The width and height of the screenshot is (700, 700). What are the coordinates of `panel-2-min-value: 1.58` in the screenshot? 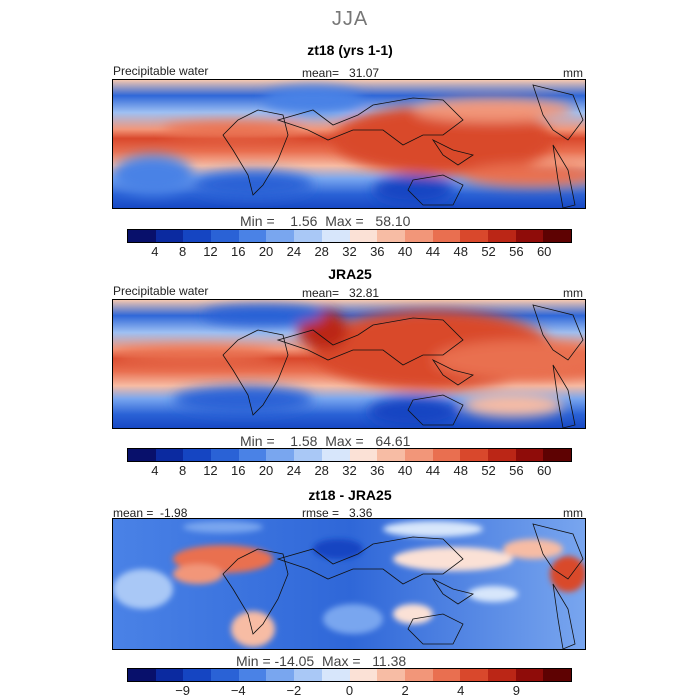 It's located at (304, 441).